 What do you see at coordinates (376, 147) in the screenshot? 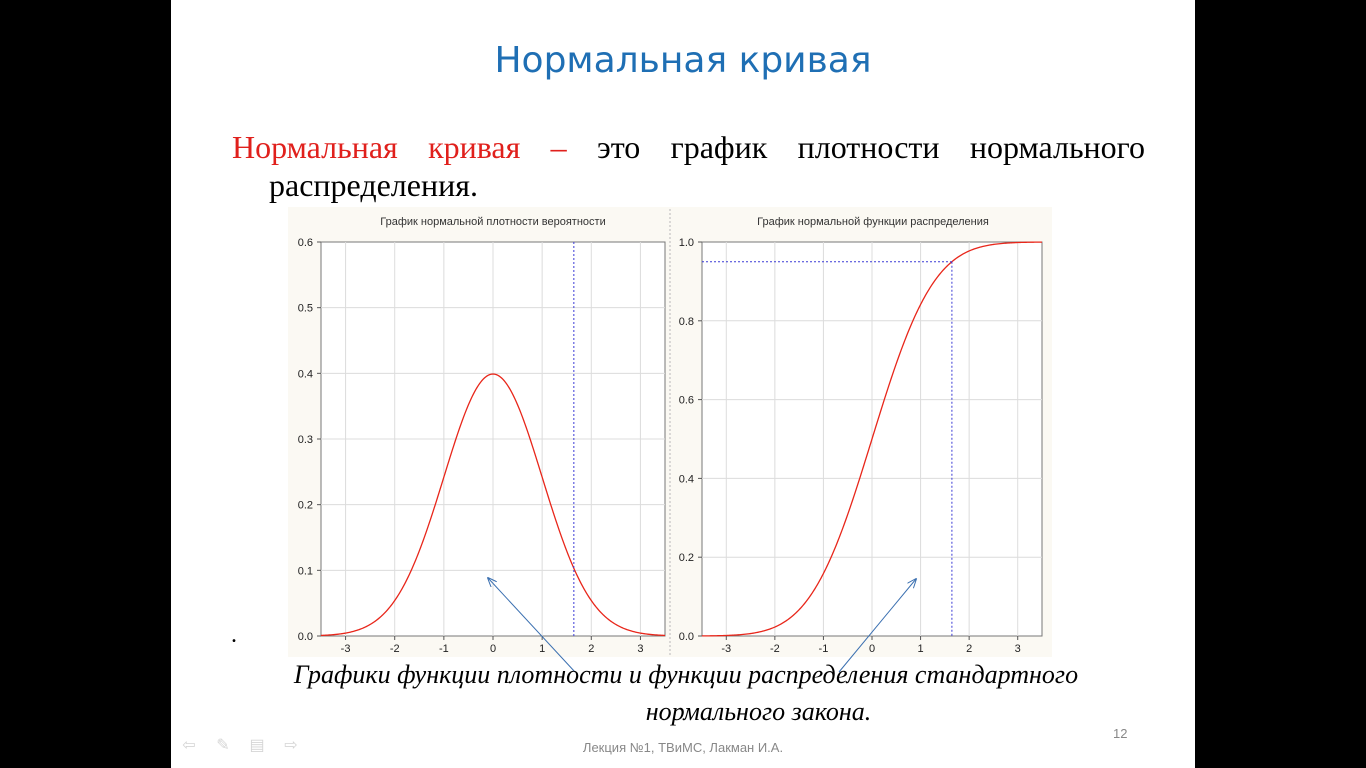
I see `definition-term: Нормальная кривая` at bounding box center [376, 147].